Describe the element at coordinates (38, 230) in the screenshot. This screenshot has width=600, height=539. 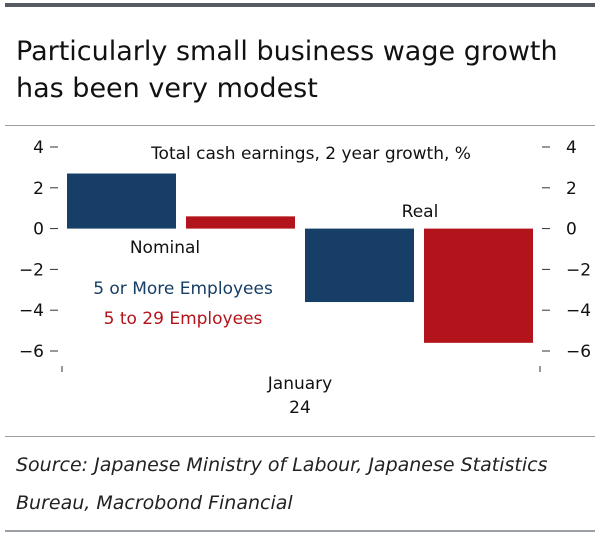
I see `y-tick-label-left: 0` at that location.